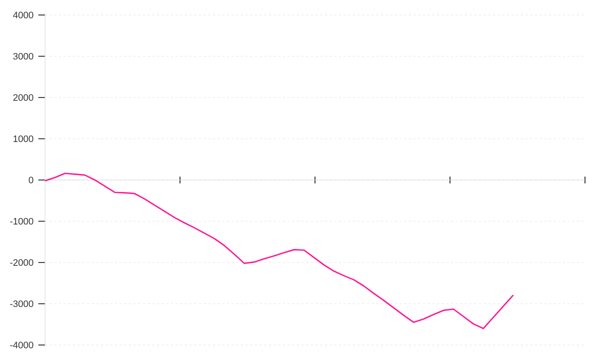  What do you see at coordinates (22, 304) in the screenshot?
I see `y-tick-label: -3000` at bounding box center [22, 304].